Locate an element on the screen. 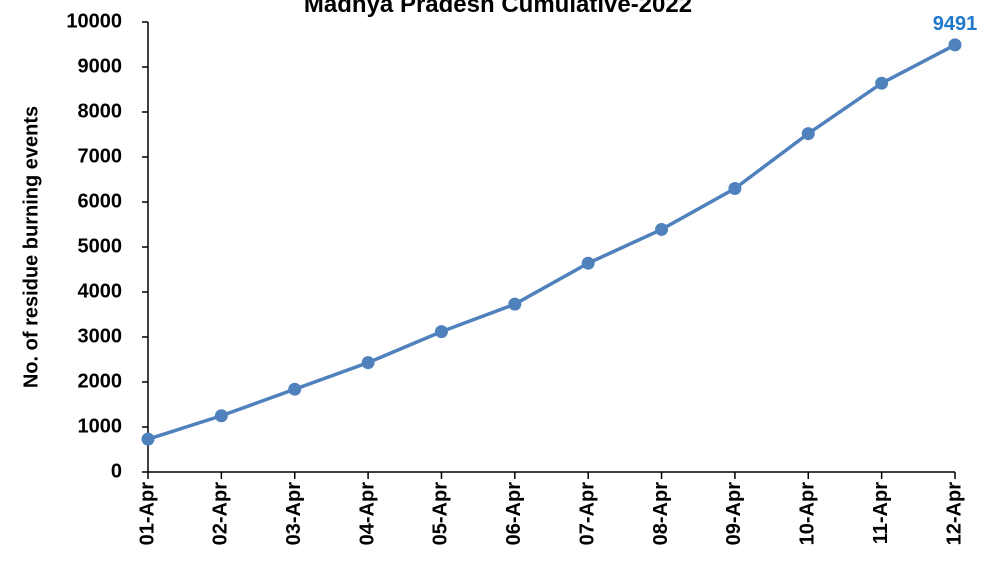 The image size is (984, 575). y-tick-label: 9000 is located at coordinates (100, 66).